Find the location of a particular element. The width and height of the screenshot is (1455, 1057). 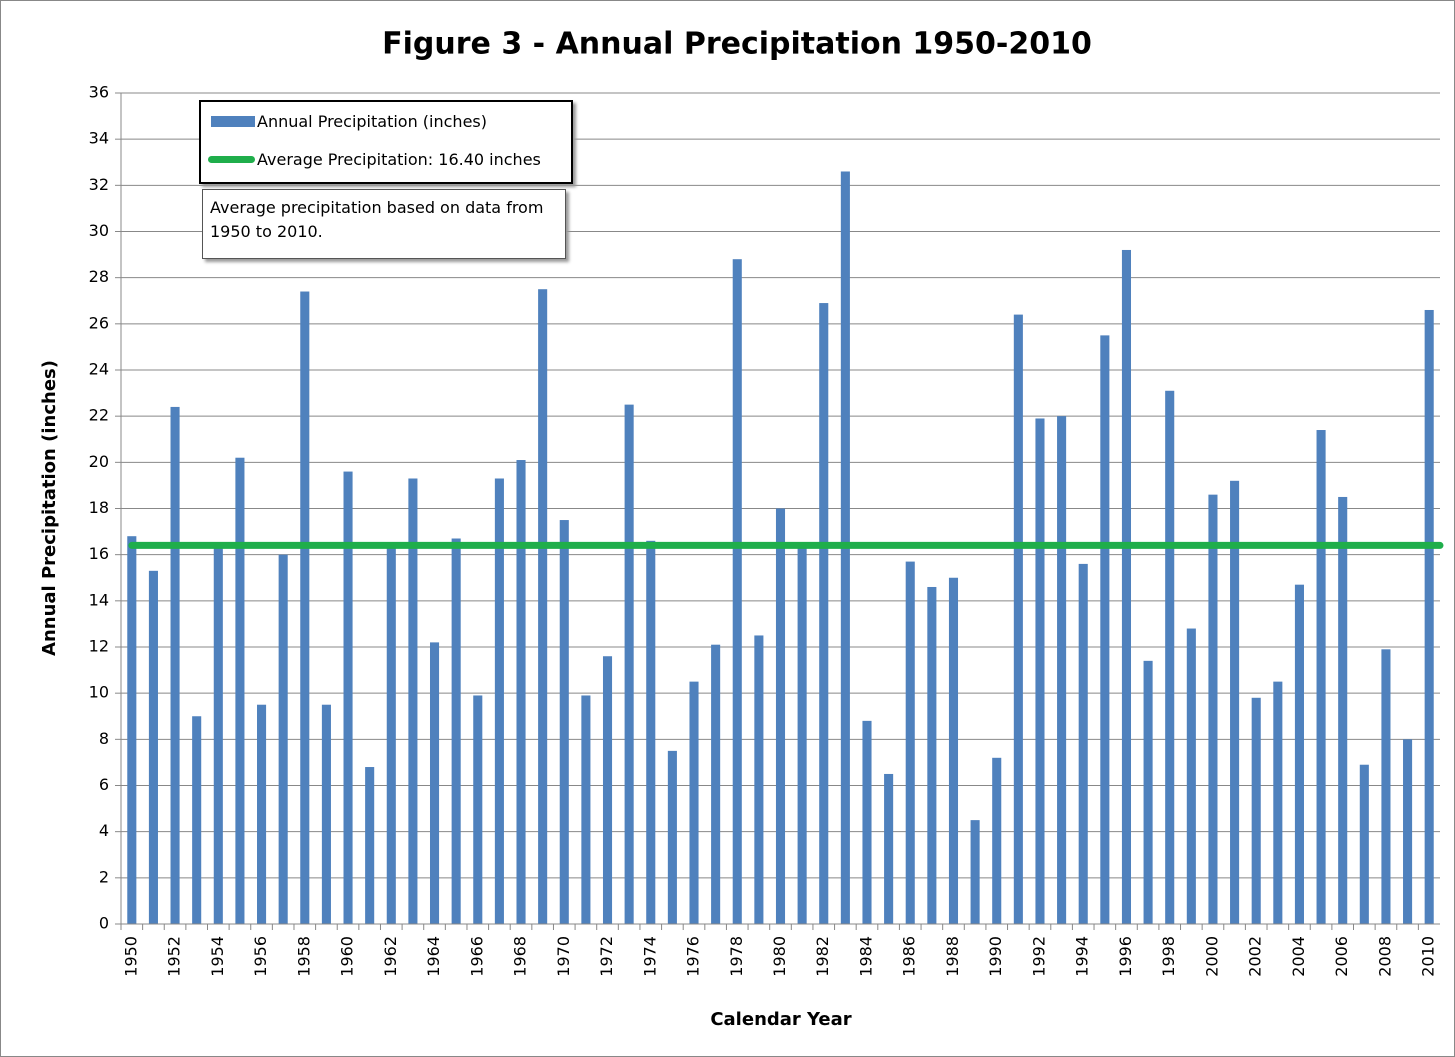

x-tick-label: 2002 is located at coordinates (1255, 956).